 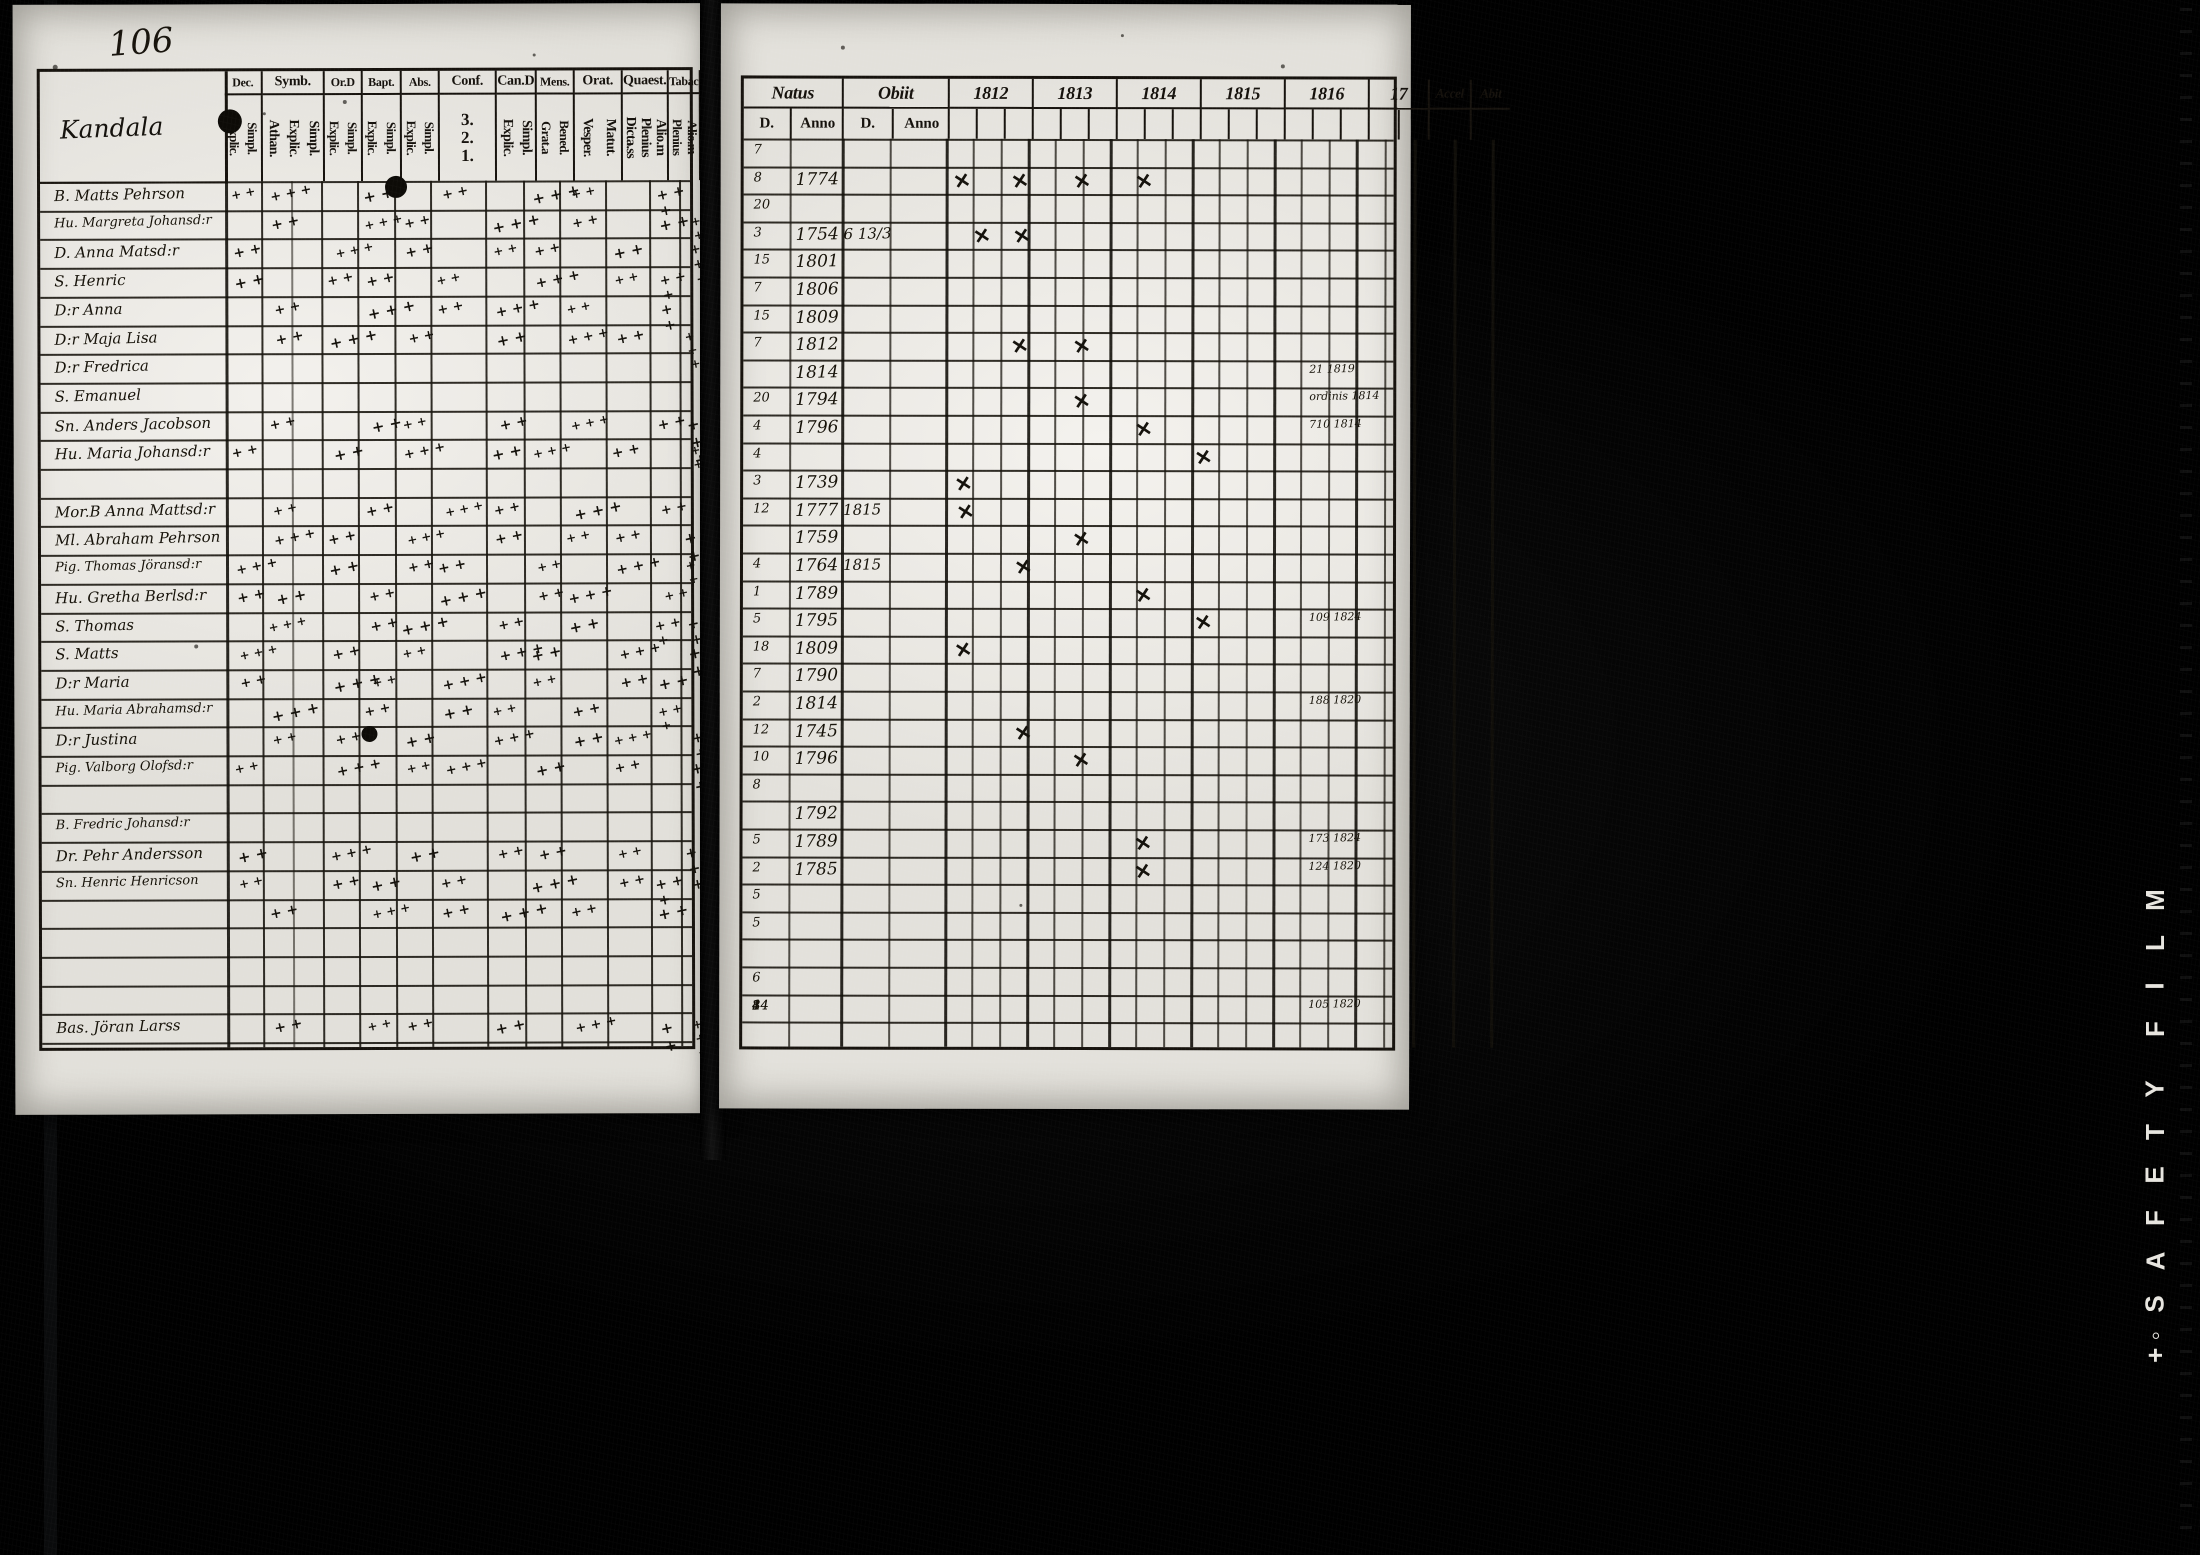 What do you see at coordinates (896, 93) in the screenshot?
I see `right-header-obiit: Obiit` at bounding box center [896, 93].